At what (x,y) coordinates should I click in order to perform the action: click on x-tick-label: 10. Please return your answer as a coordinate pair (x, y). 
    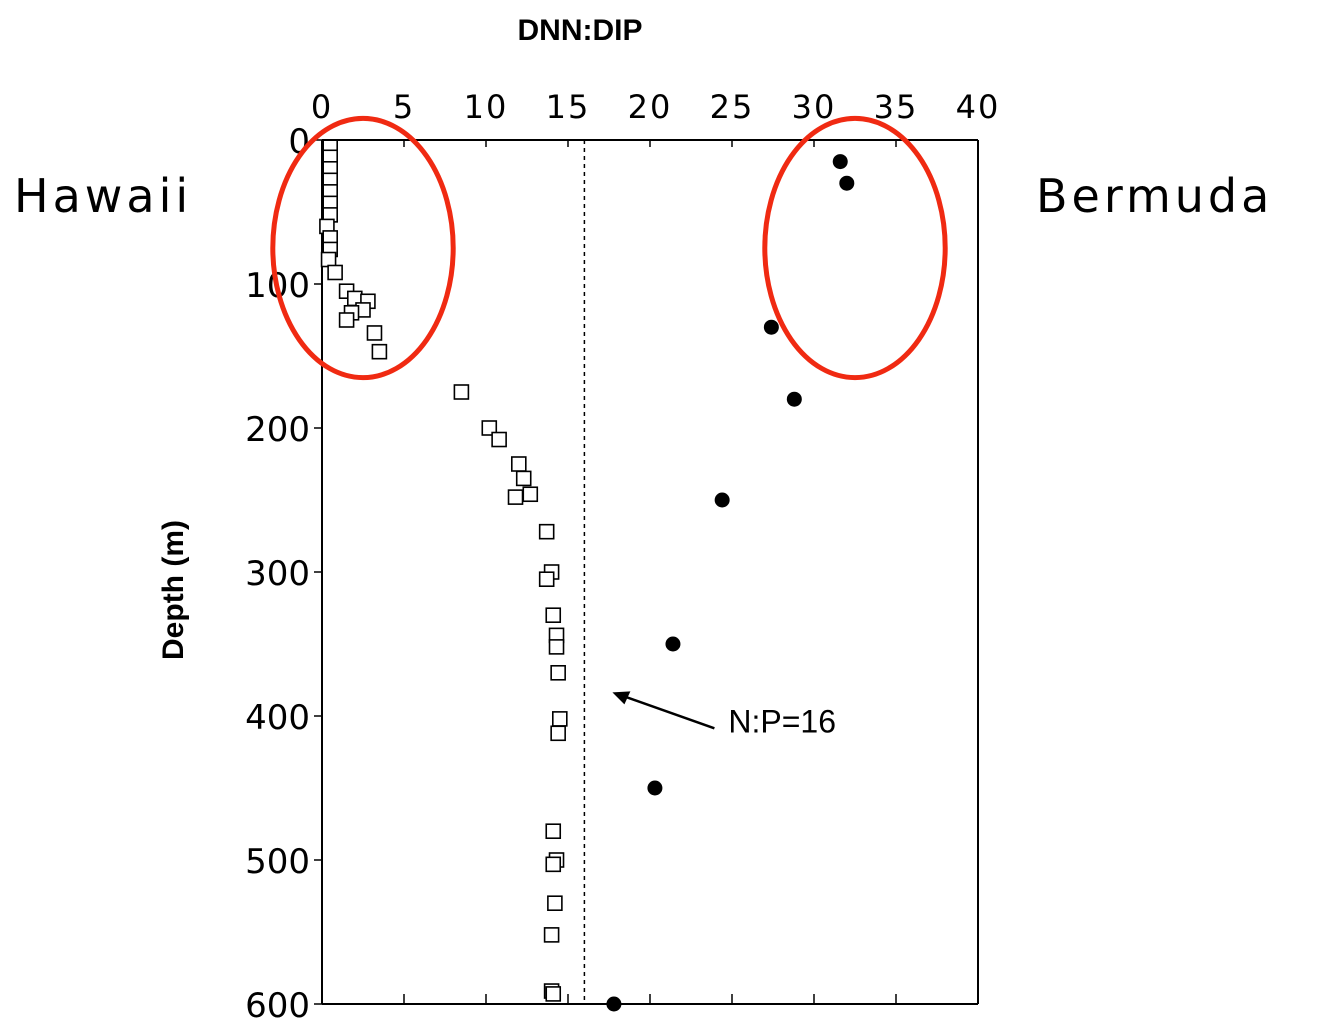
    Looking at the image, I should click on (486, 107).